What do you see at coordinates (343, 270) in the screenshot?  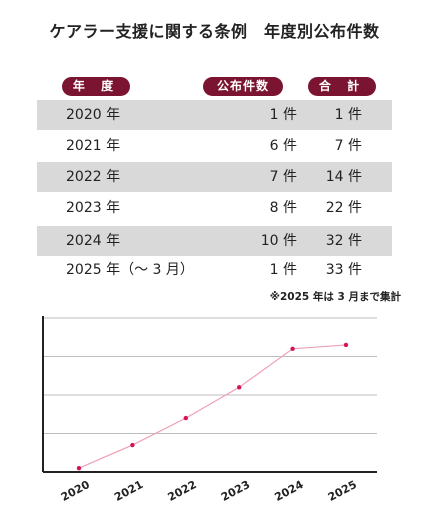 I see `total-cell: 33 件` at bounding box center [343, 270].